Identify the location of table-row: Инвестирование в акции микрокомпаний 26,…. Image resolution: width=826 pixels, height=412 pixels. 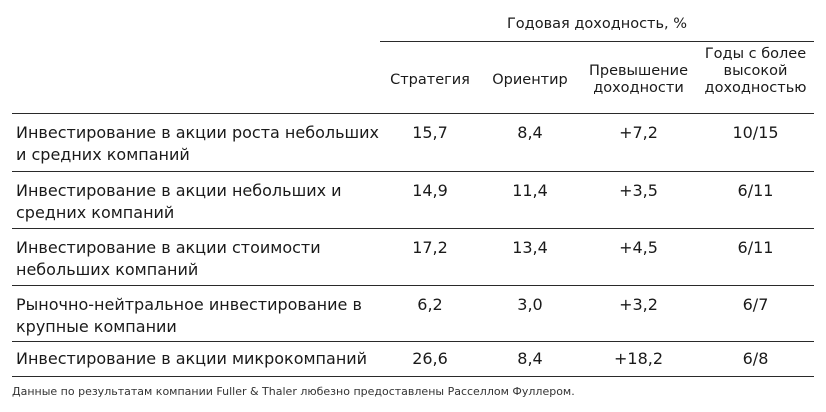
(413, 359).